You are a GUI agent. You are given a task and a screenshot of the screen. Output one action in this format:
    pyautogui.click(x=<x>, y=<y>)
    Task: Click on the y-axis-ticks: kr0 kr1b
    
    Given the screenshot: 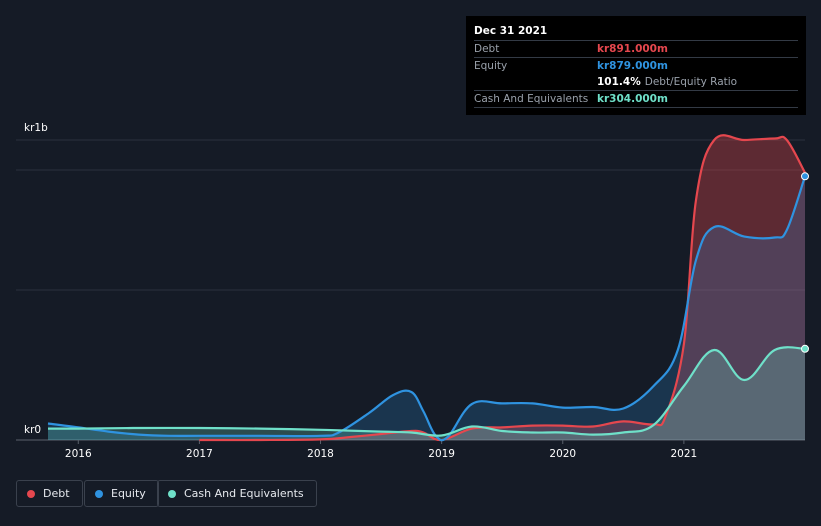 What is the action you would take?
    pyautogui.click(x=36, y=279)
    